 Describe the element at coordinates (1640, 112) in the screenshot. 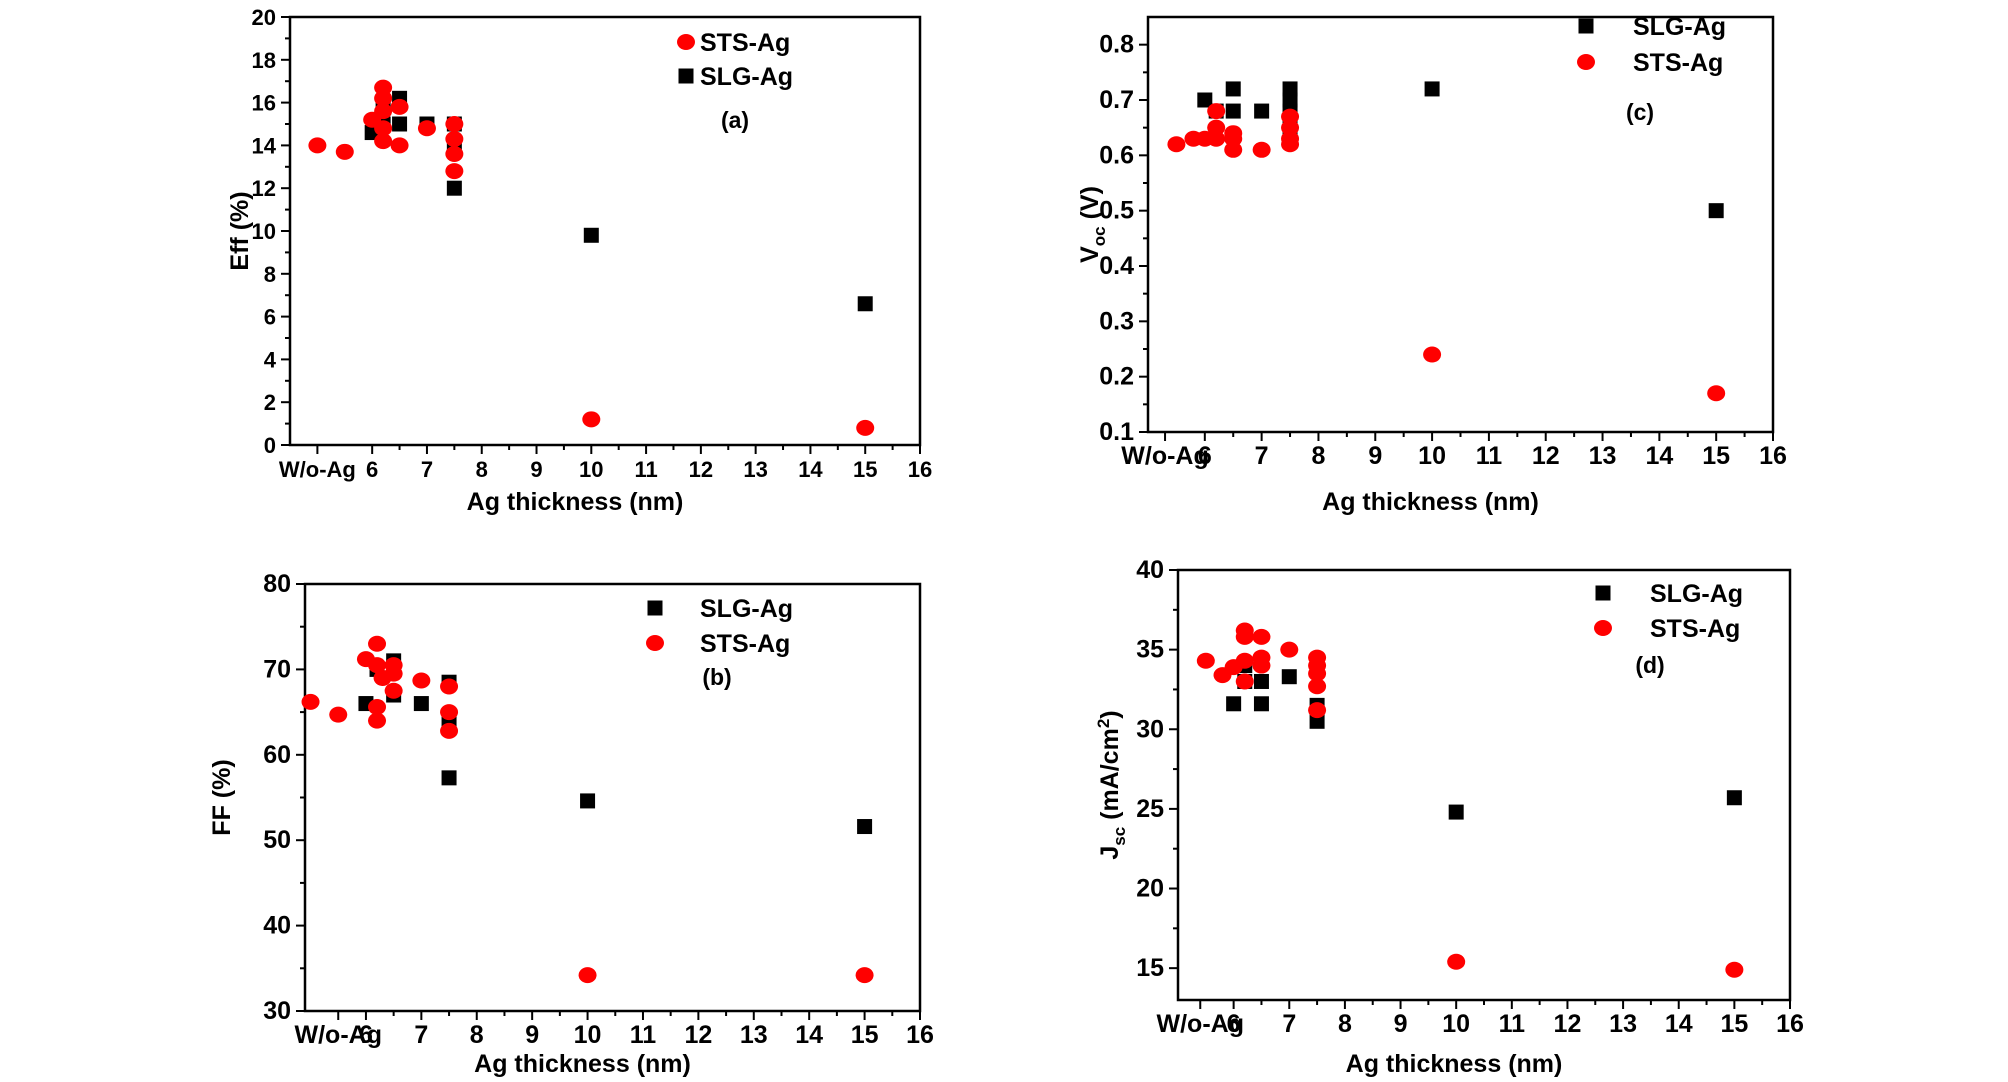

I see `panel-label: (c)` at that location.